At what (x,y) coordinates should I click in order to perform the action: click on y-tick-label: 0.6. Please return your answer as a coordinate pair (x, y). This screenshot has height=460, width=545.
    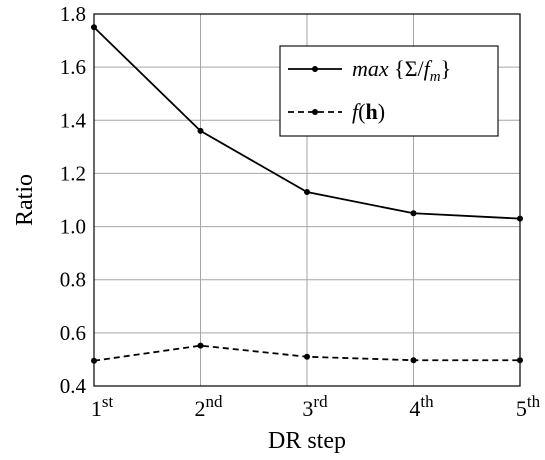
    Looking at the image, I should click on (73, 333).